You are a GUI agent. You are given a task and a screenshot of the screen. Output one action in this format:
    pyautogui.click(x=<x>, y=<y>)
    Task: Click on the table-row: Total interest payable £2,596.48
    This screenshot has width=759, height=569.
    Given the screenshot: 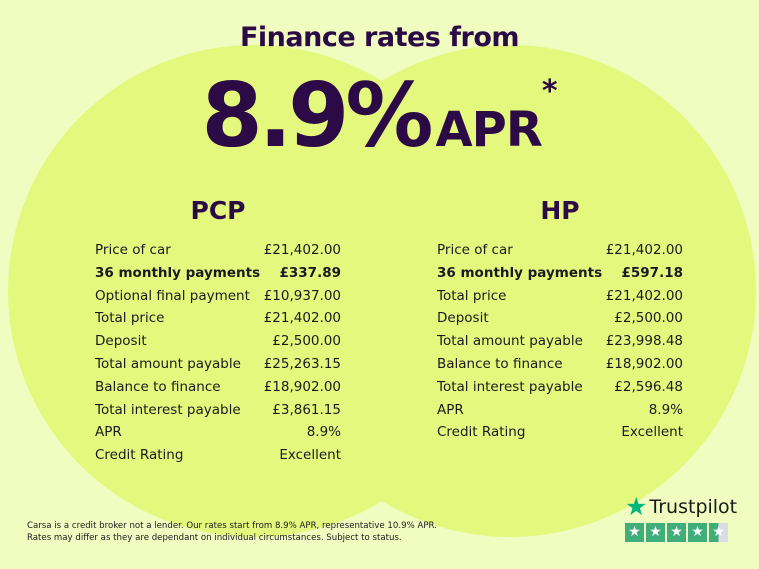 What is the action you would take?
    pyautogui.click(x=560, y=387)
    